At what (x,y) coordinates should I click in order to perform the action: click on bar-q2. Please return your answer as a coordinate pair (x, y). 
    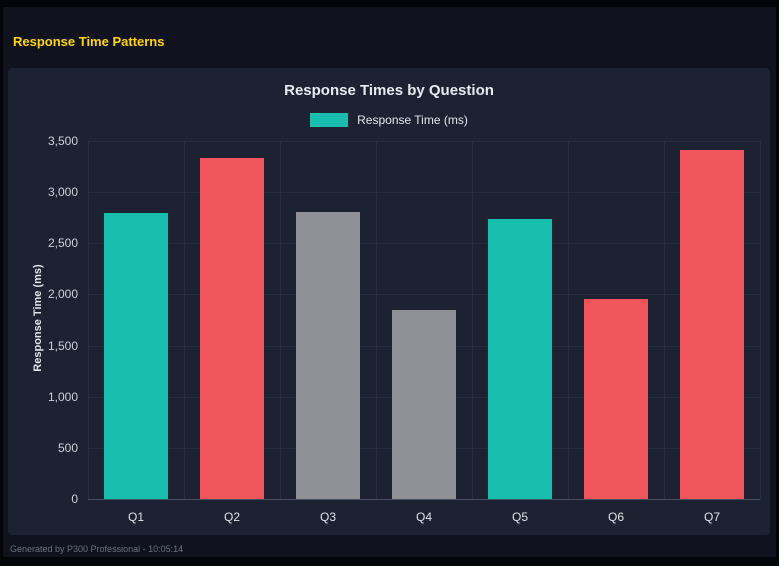
    Looking at the image, I should click on (232, 328).